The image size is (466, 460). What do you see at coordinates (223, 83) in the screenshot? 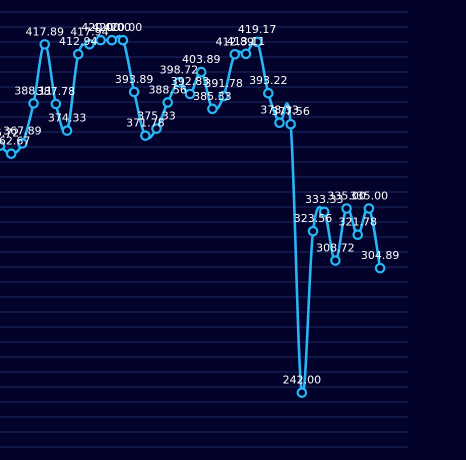
I see `data-label: 391.78` at bounding box center [223, 83].